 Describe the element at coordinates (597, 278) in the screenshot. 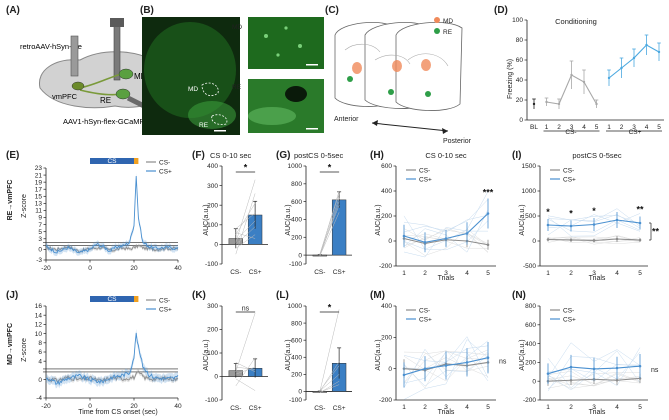

I see `panel-i-xlabel: Trials` at that location.